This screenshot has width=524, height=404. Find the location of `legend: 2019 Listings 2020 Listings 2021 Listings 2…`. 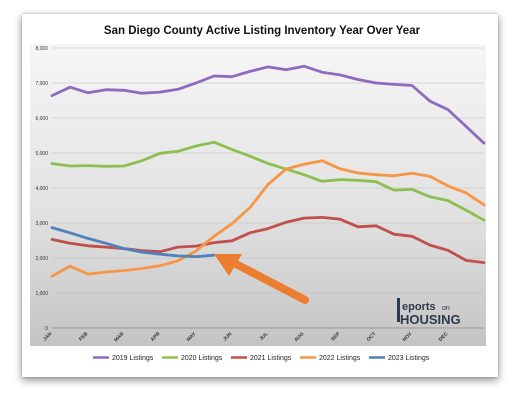

legend: 2019 Listings 2020 Listings 2021 Listings 2… is located at coordinates (261, 358).